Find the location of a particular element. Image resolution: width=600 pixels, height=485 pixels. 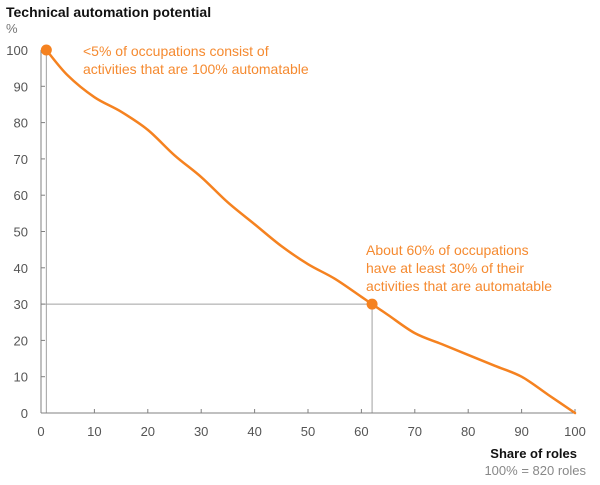

y-axis-unit: % is located at coordinates (12, 28).